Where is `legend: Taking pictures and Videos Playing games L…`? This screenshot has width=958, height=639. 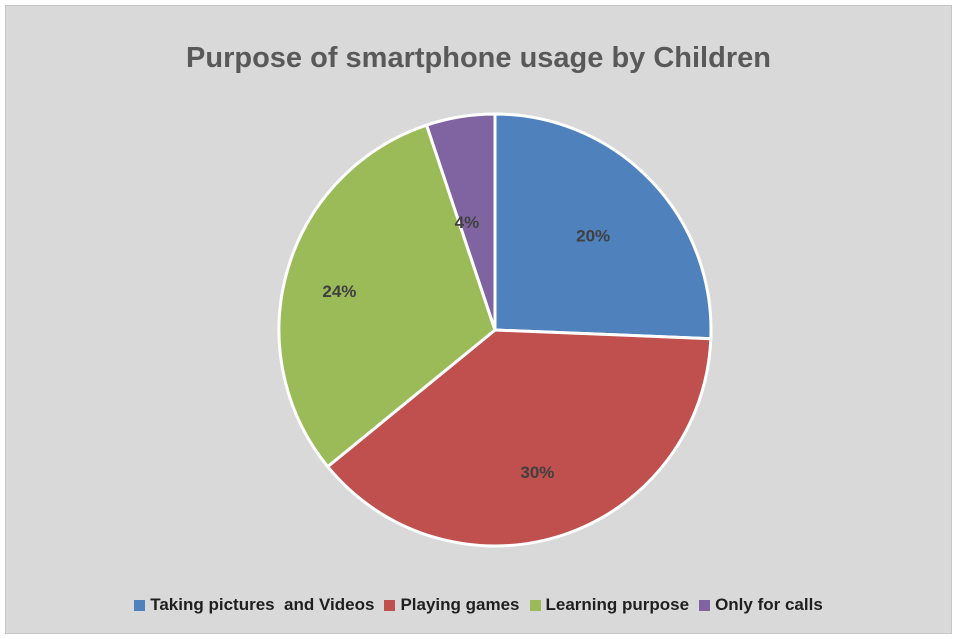 legend: Taking pictures and Videos Playing games L… is located at coordinates (478, 605).